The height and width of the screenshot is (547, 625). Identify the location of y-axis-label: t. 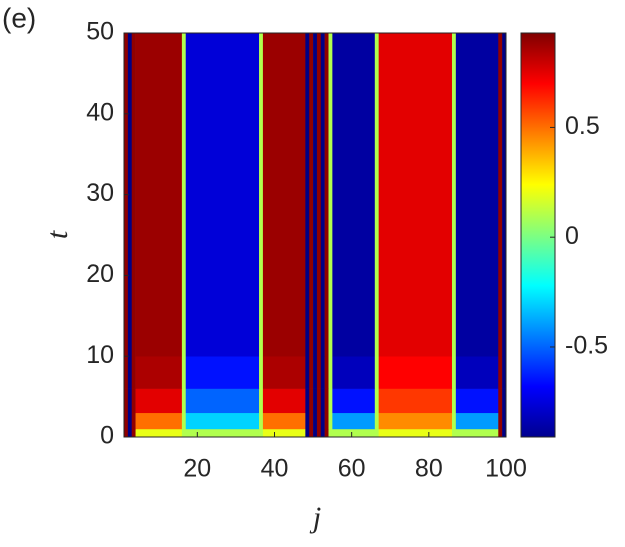
(57, 234).